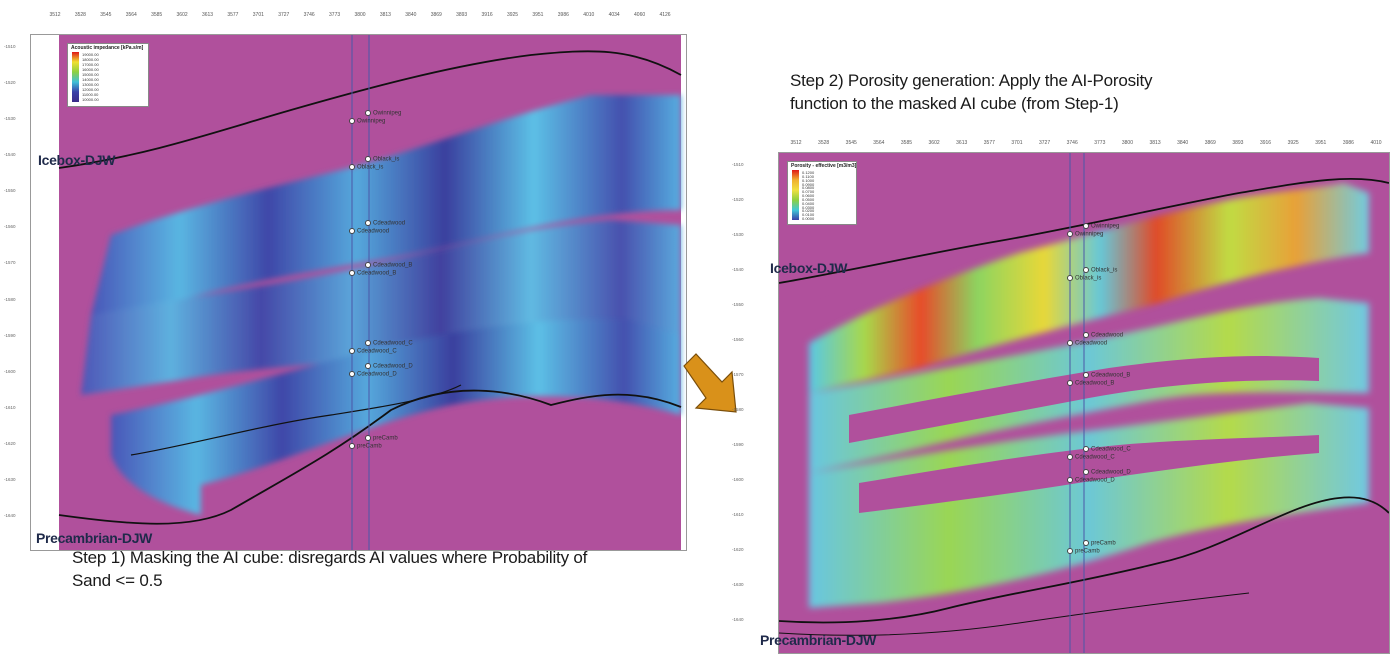  I want to click on legend-value: 0.0000, so click(808, 219).